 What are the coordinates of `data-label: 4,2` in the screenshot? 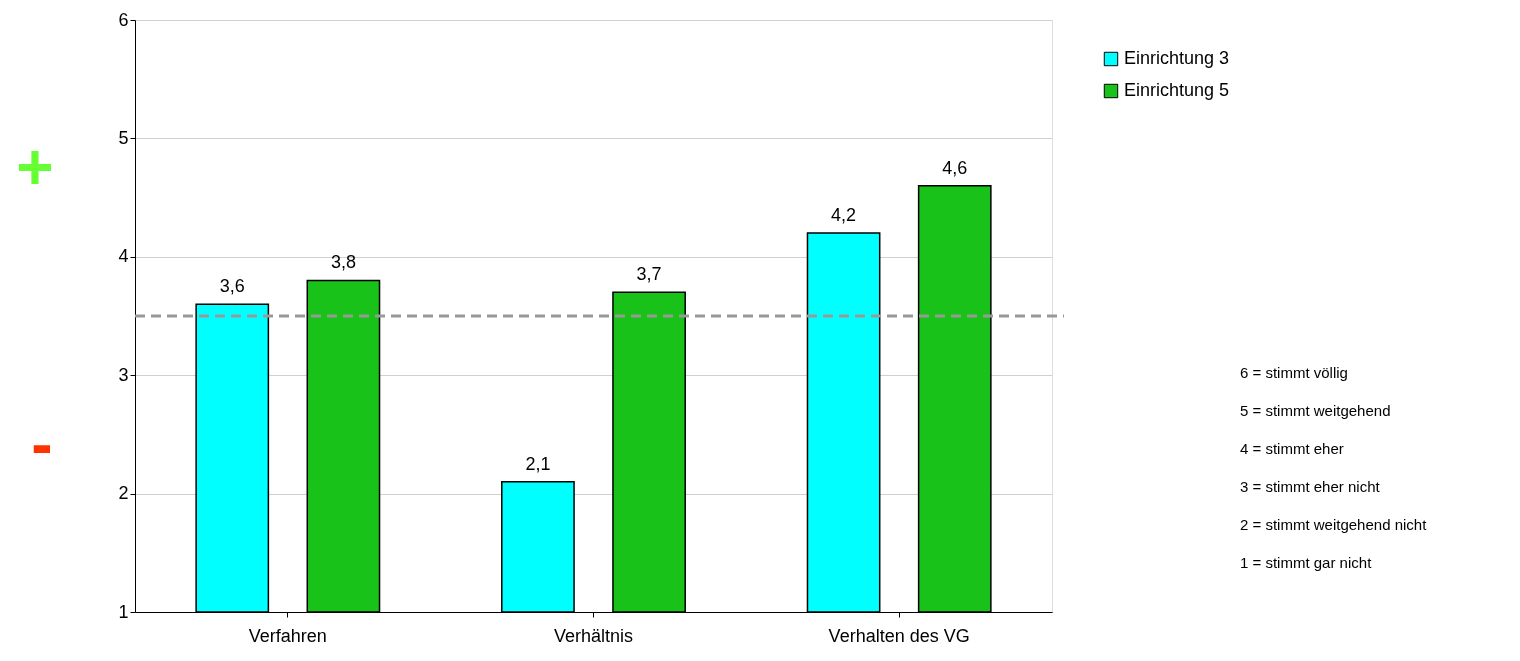 It's located at (844, 215).